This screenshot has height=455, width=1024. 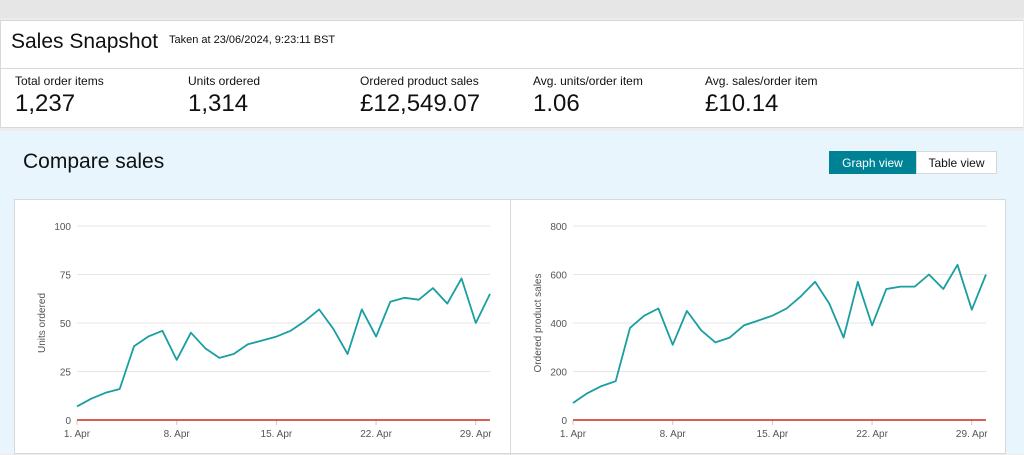 I want to click on y-axis-label: Units ordered, so click(x=42, y=323).